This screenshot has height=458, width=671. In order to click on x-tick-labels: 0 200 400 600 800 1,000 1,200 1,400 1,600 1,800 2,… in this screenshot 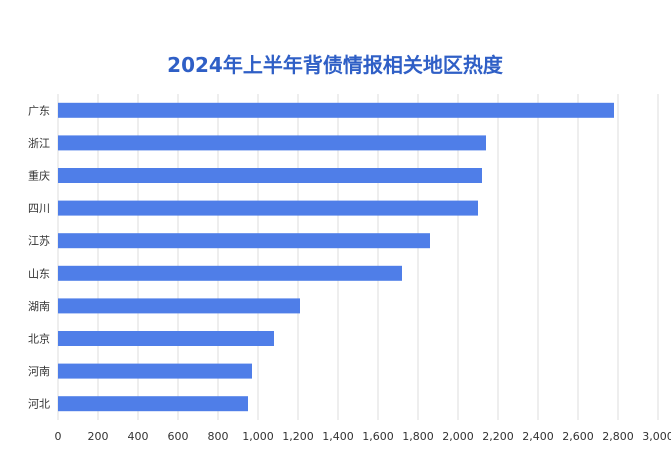, I will do `click(363, 436)`.